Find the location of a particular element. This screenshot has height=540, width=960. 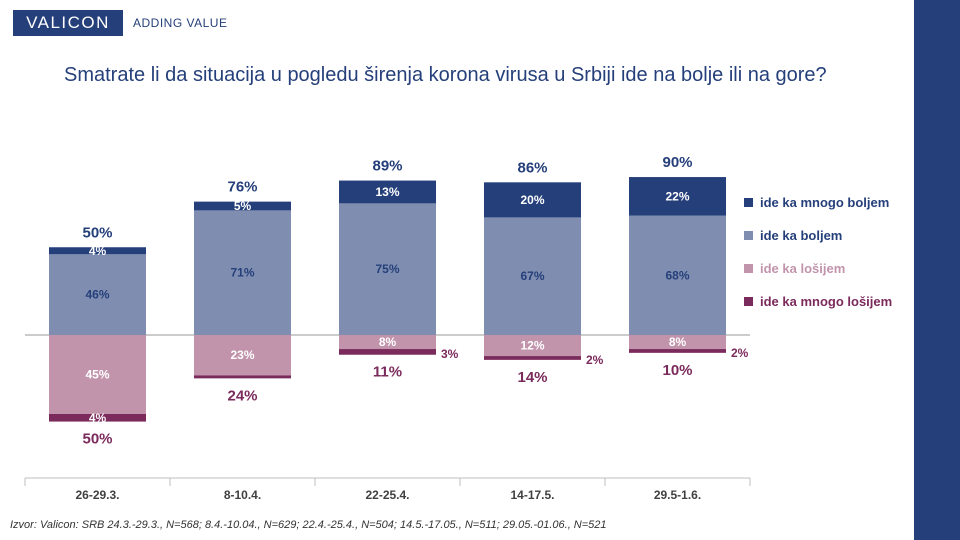

bar-data-label: 68% is located at coordinates (677, 275).